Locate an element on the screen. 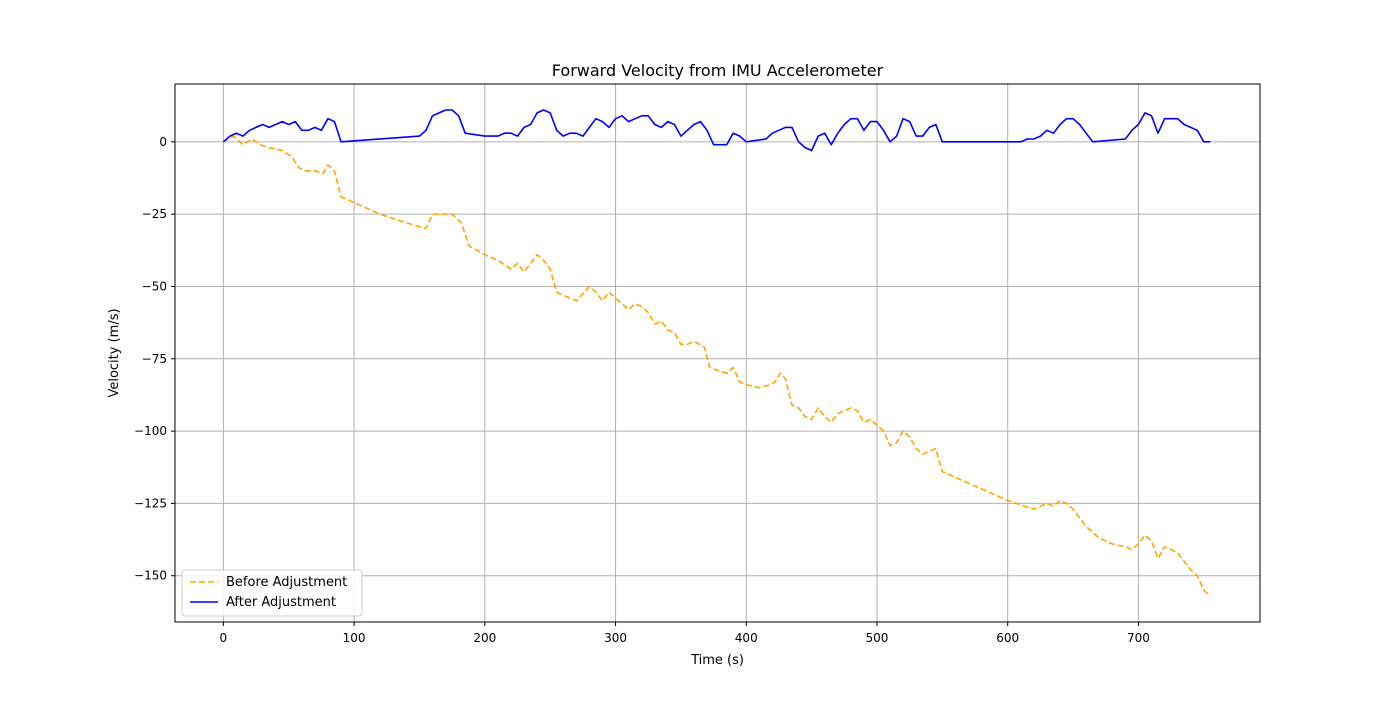 The width and height of the screenshot is (1400, 704). chart-title: Forward Velocity from IMU Accelerometer is located at coordinates (718, 70).